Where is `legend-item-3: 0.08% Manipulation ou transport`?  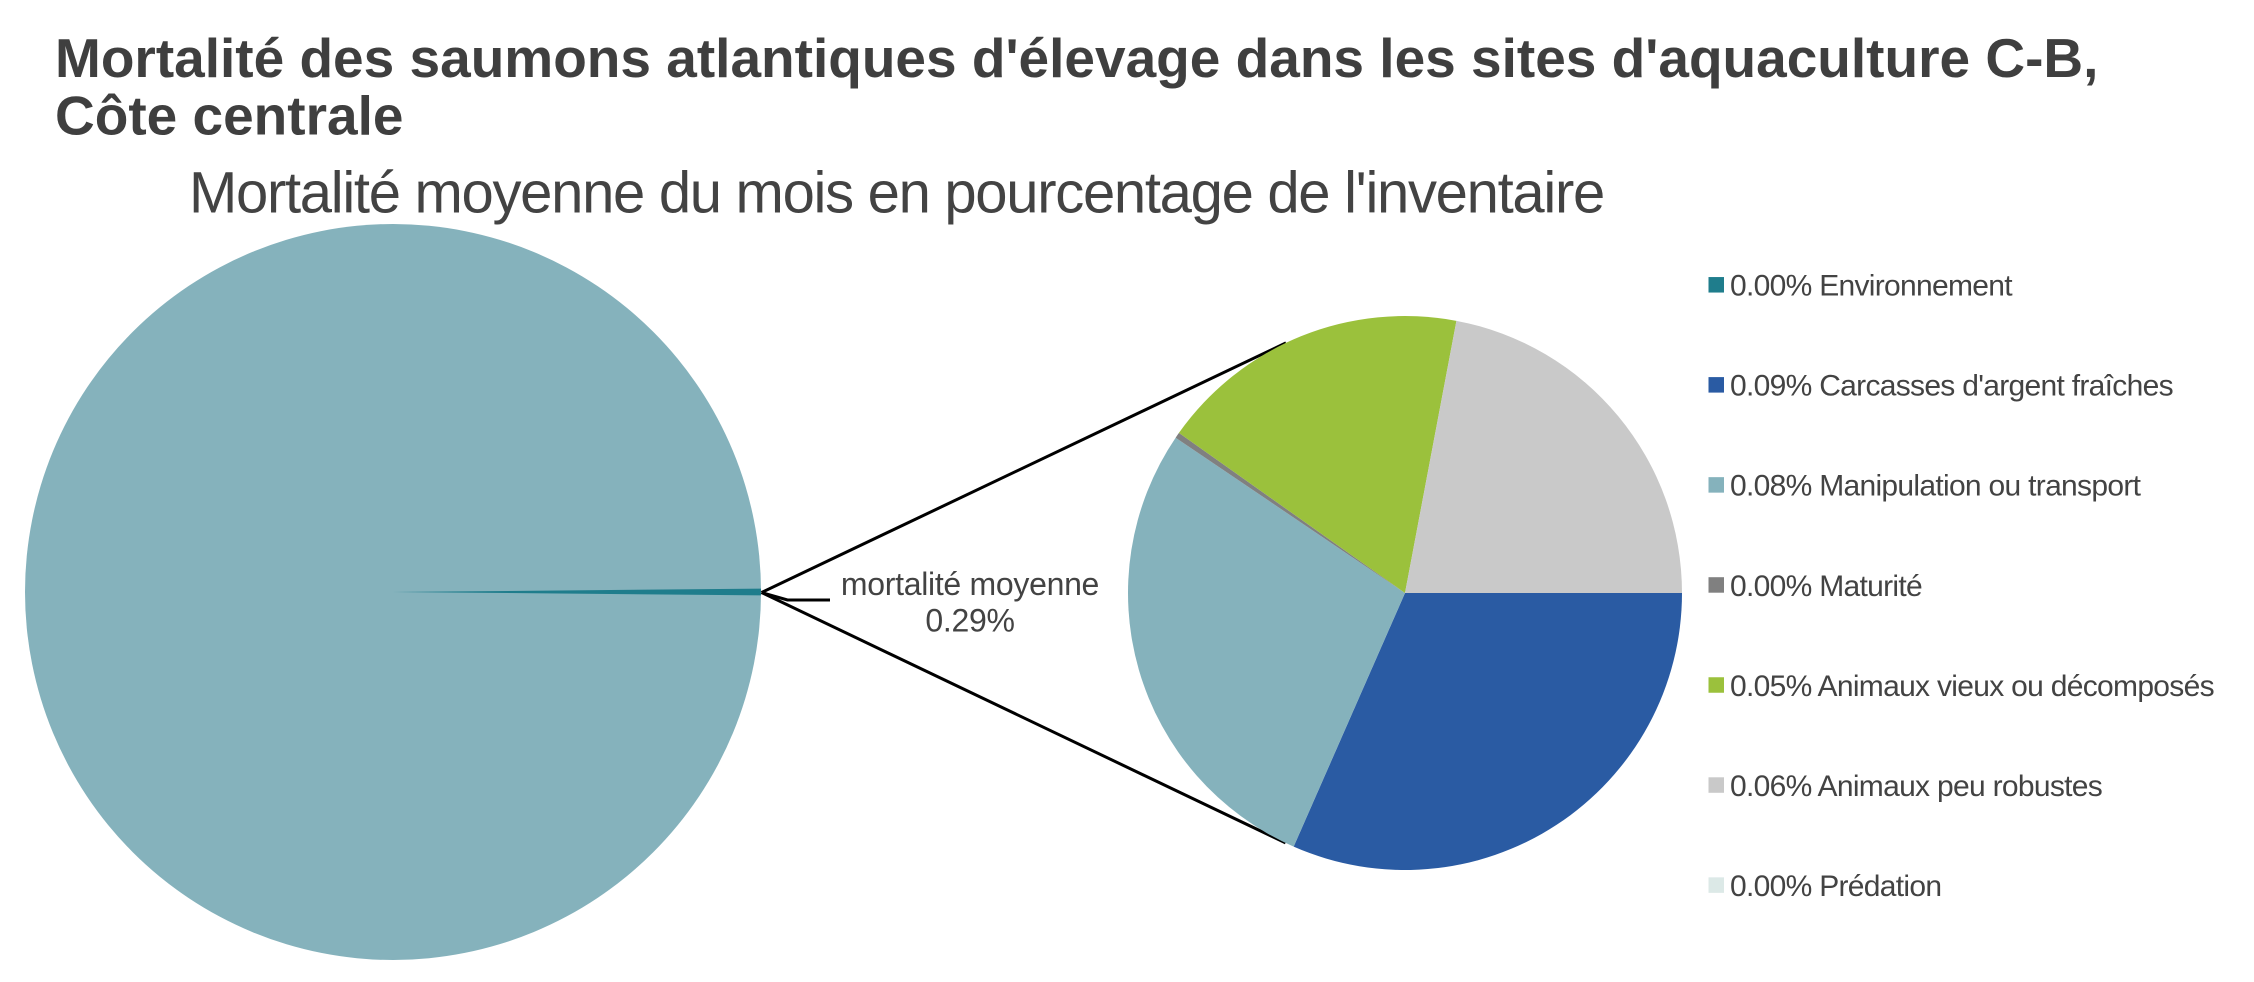
legend-item-3: 0.08% Manipulation ou transport is located at coordinates (1925, 486).